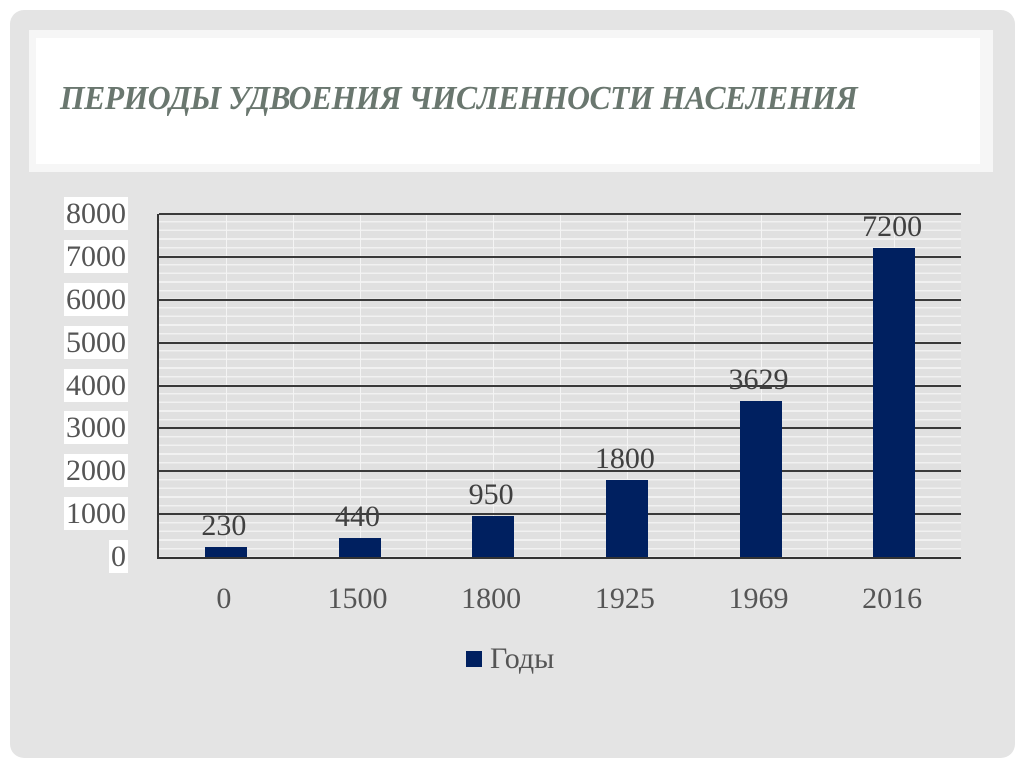  I want to click on data-label: 7200, so click(892, 227).